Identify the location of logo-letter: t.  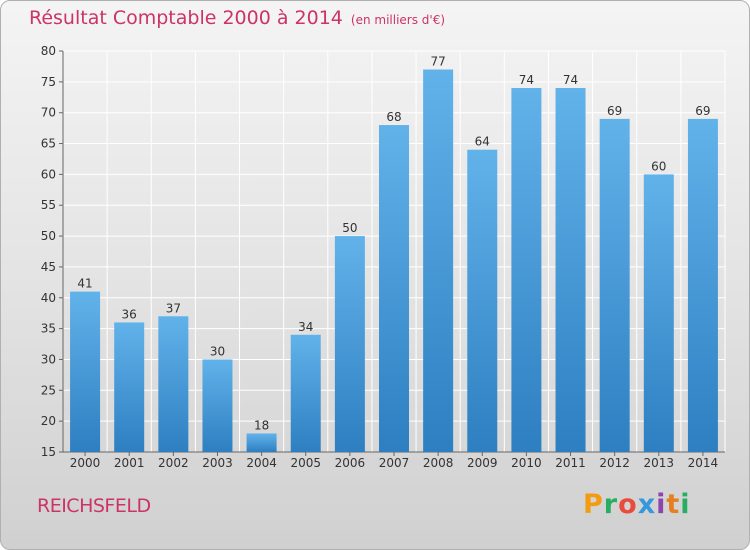
(673, 504).